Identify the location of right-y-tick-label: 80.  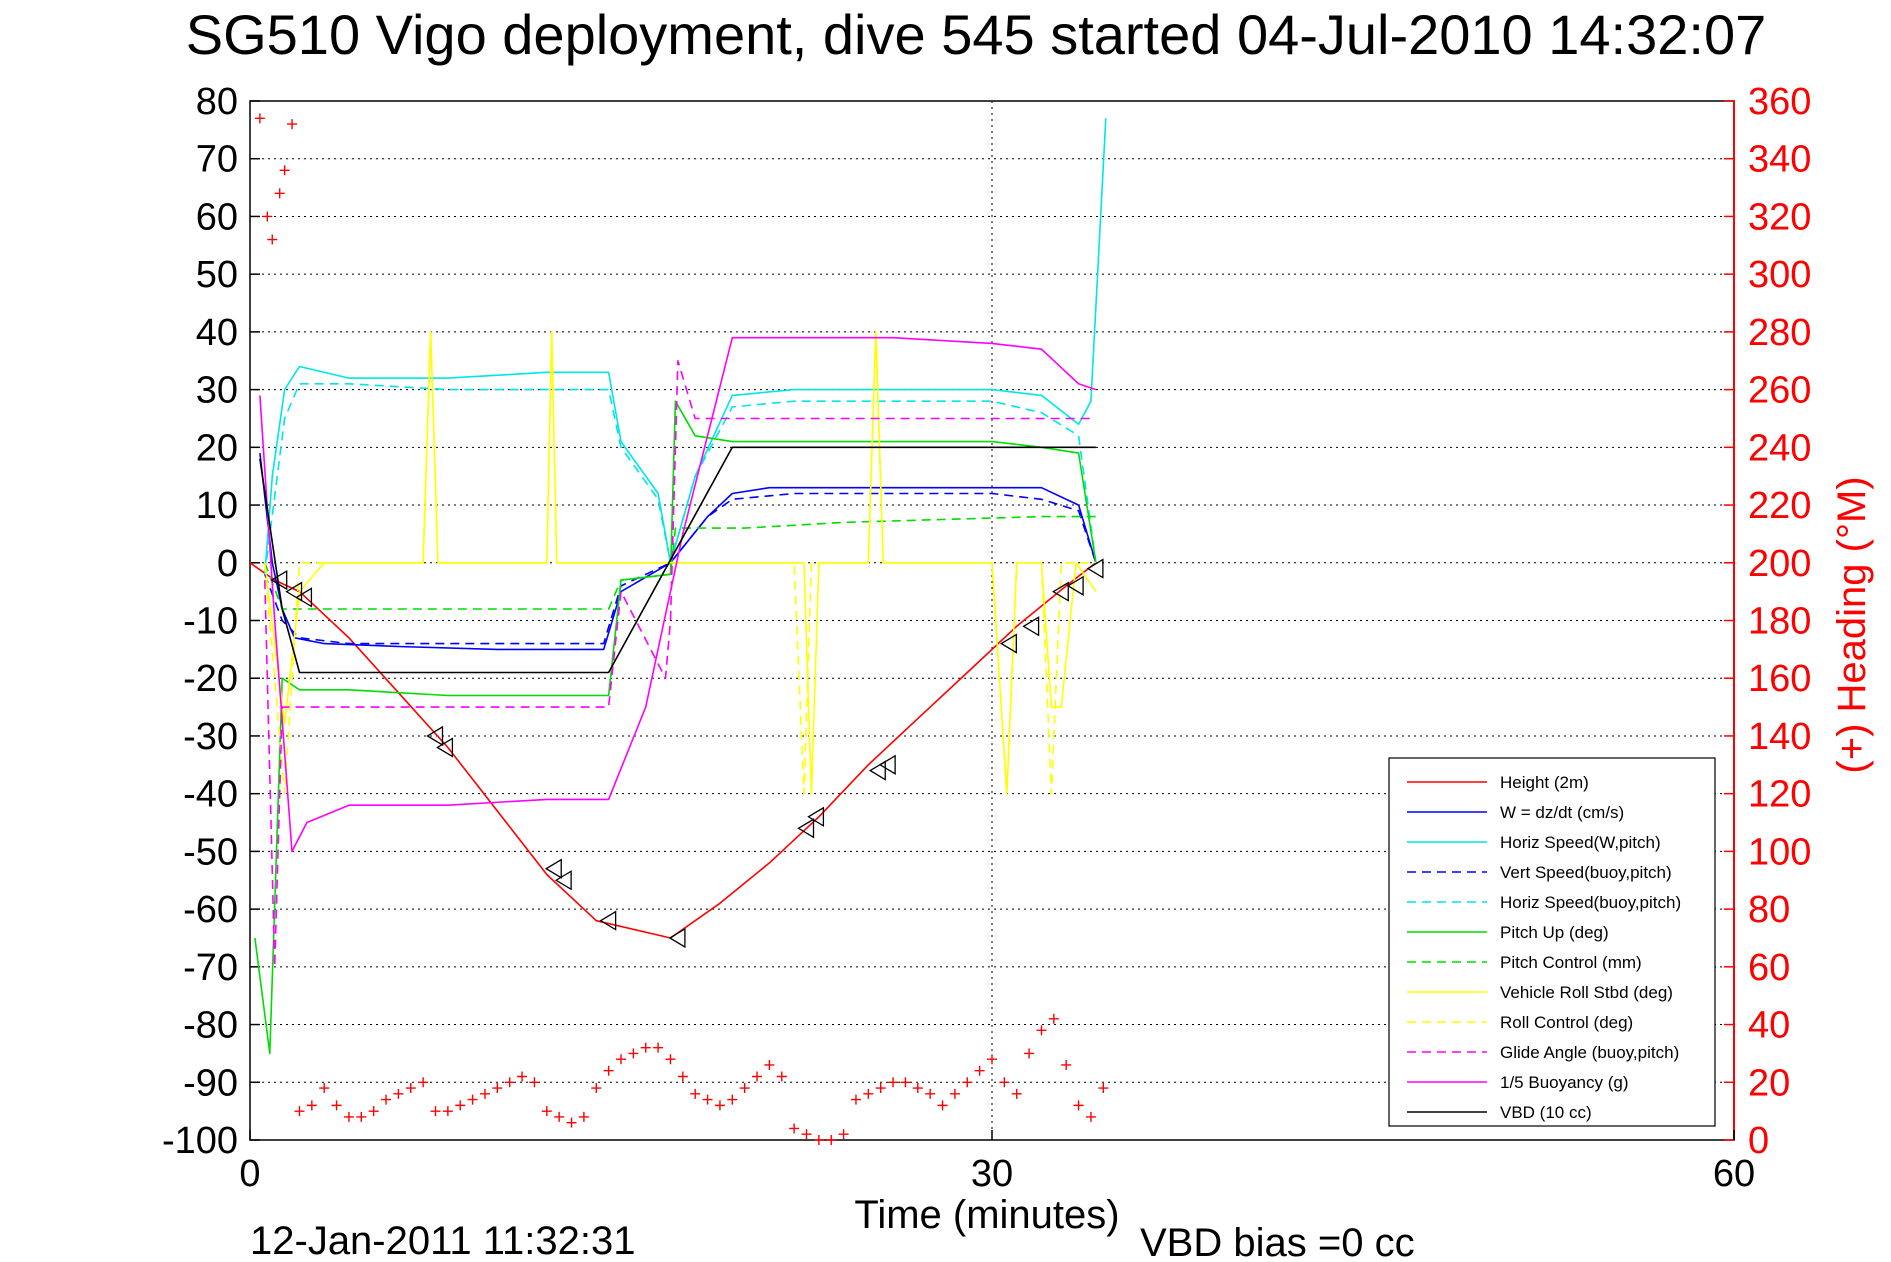
(1769, 910).